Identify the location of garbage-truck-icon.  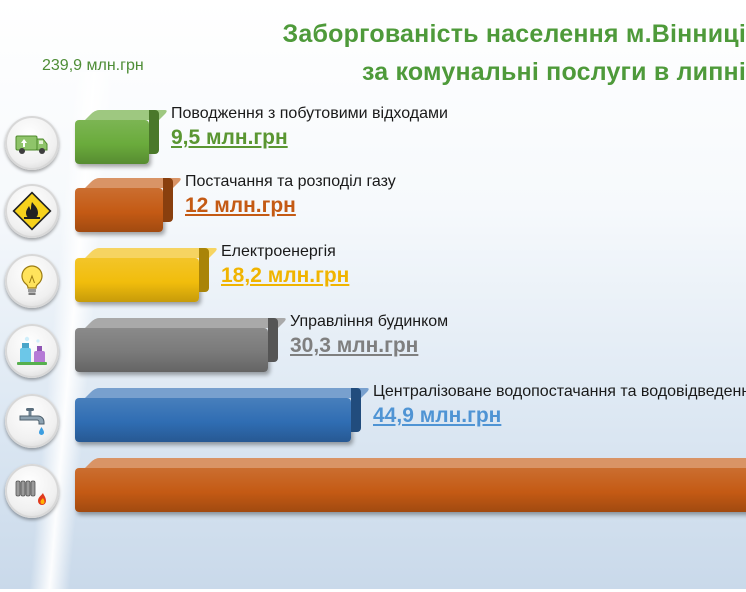
(32, 143).